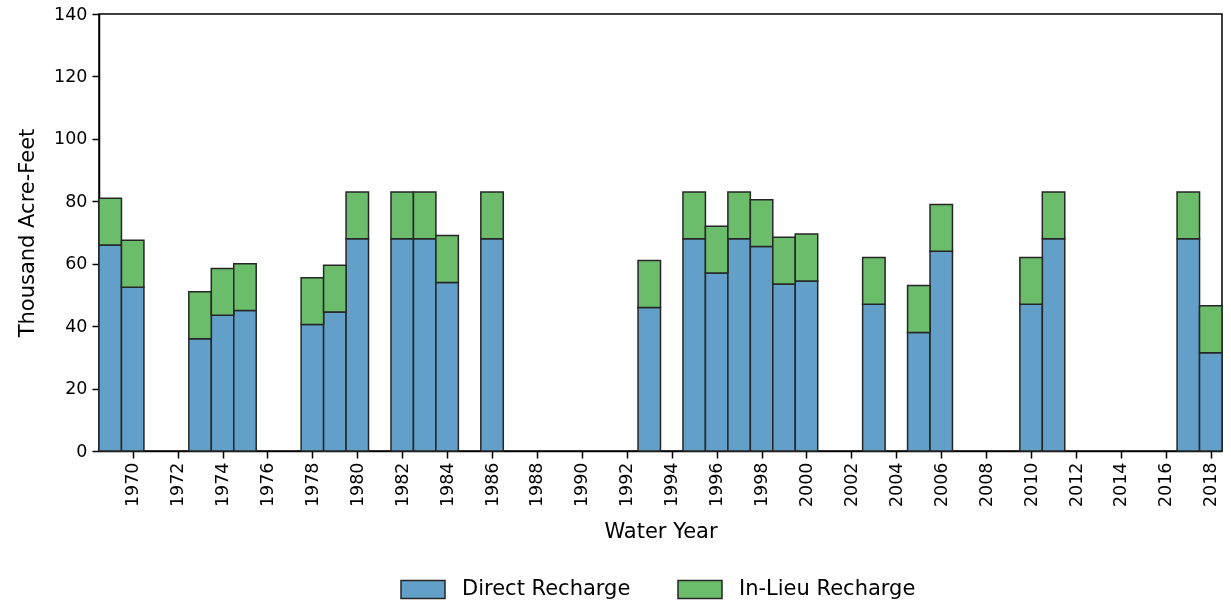 The width and height of the screenshot is (1231, 603). What do you see at coordinates (661, 531) in the screenshot?
I see `x-axis-title: Water Year` at bounding box center [661, 531].